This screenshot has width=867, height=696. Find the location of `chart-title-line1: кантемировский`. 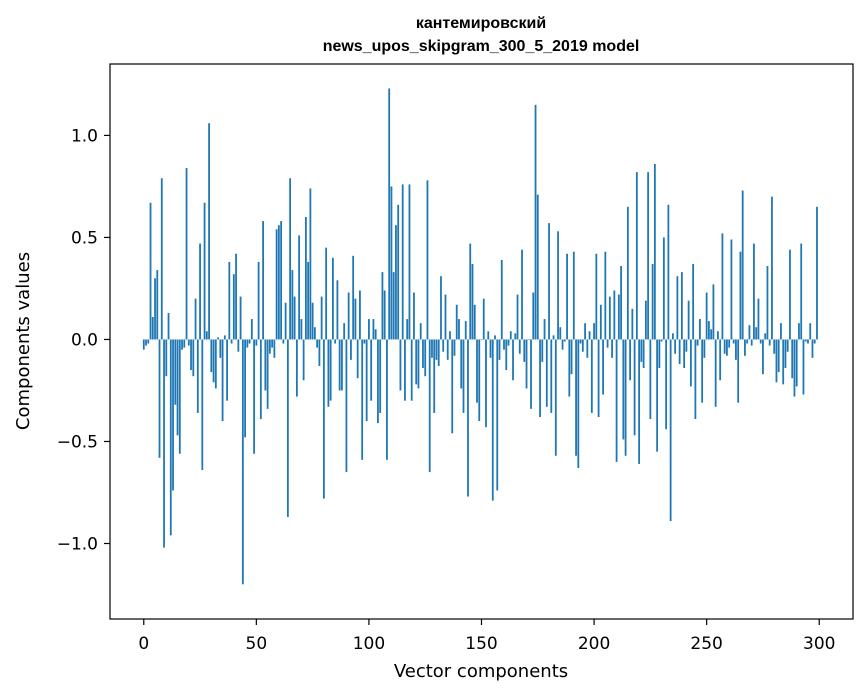

chart-title-line1: кантемировский is located at coordinates (481, 23).